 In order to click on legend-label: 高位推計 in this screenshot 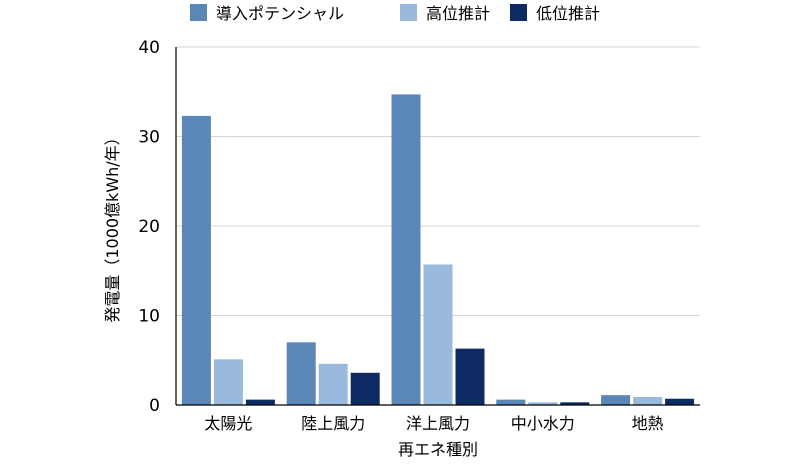, I will do `click(458, 13)`.